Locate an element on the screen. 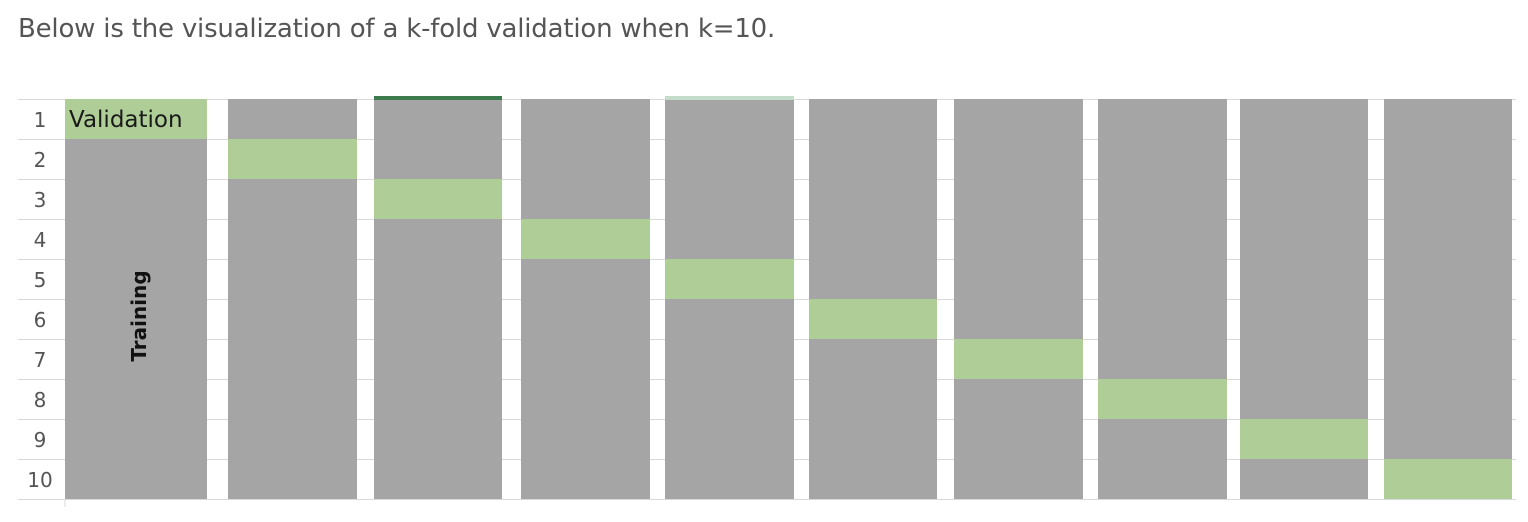 This screenshot has height=522, width=1528. row-label: 1 is located at coordinates (40, 120).